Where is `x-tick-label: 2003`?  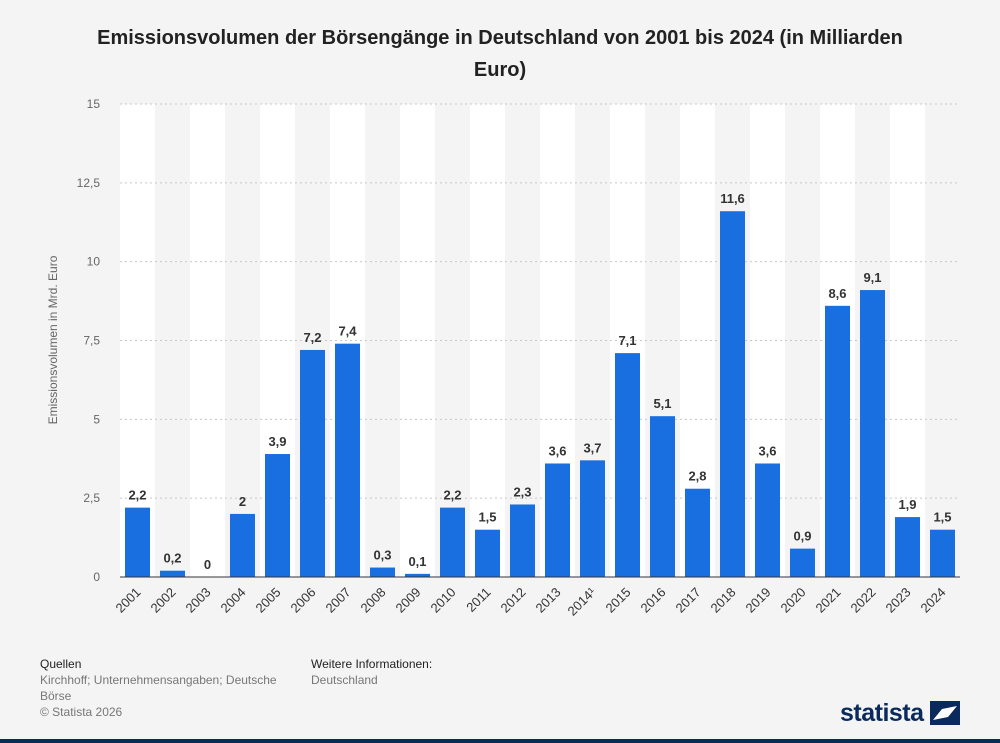
x-tick-label: 2003 is located at coordinates (198, 600).